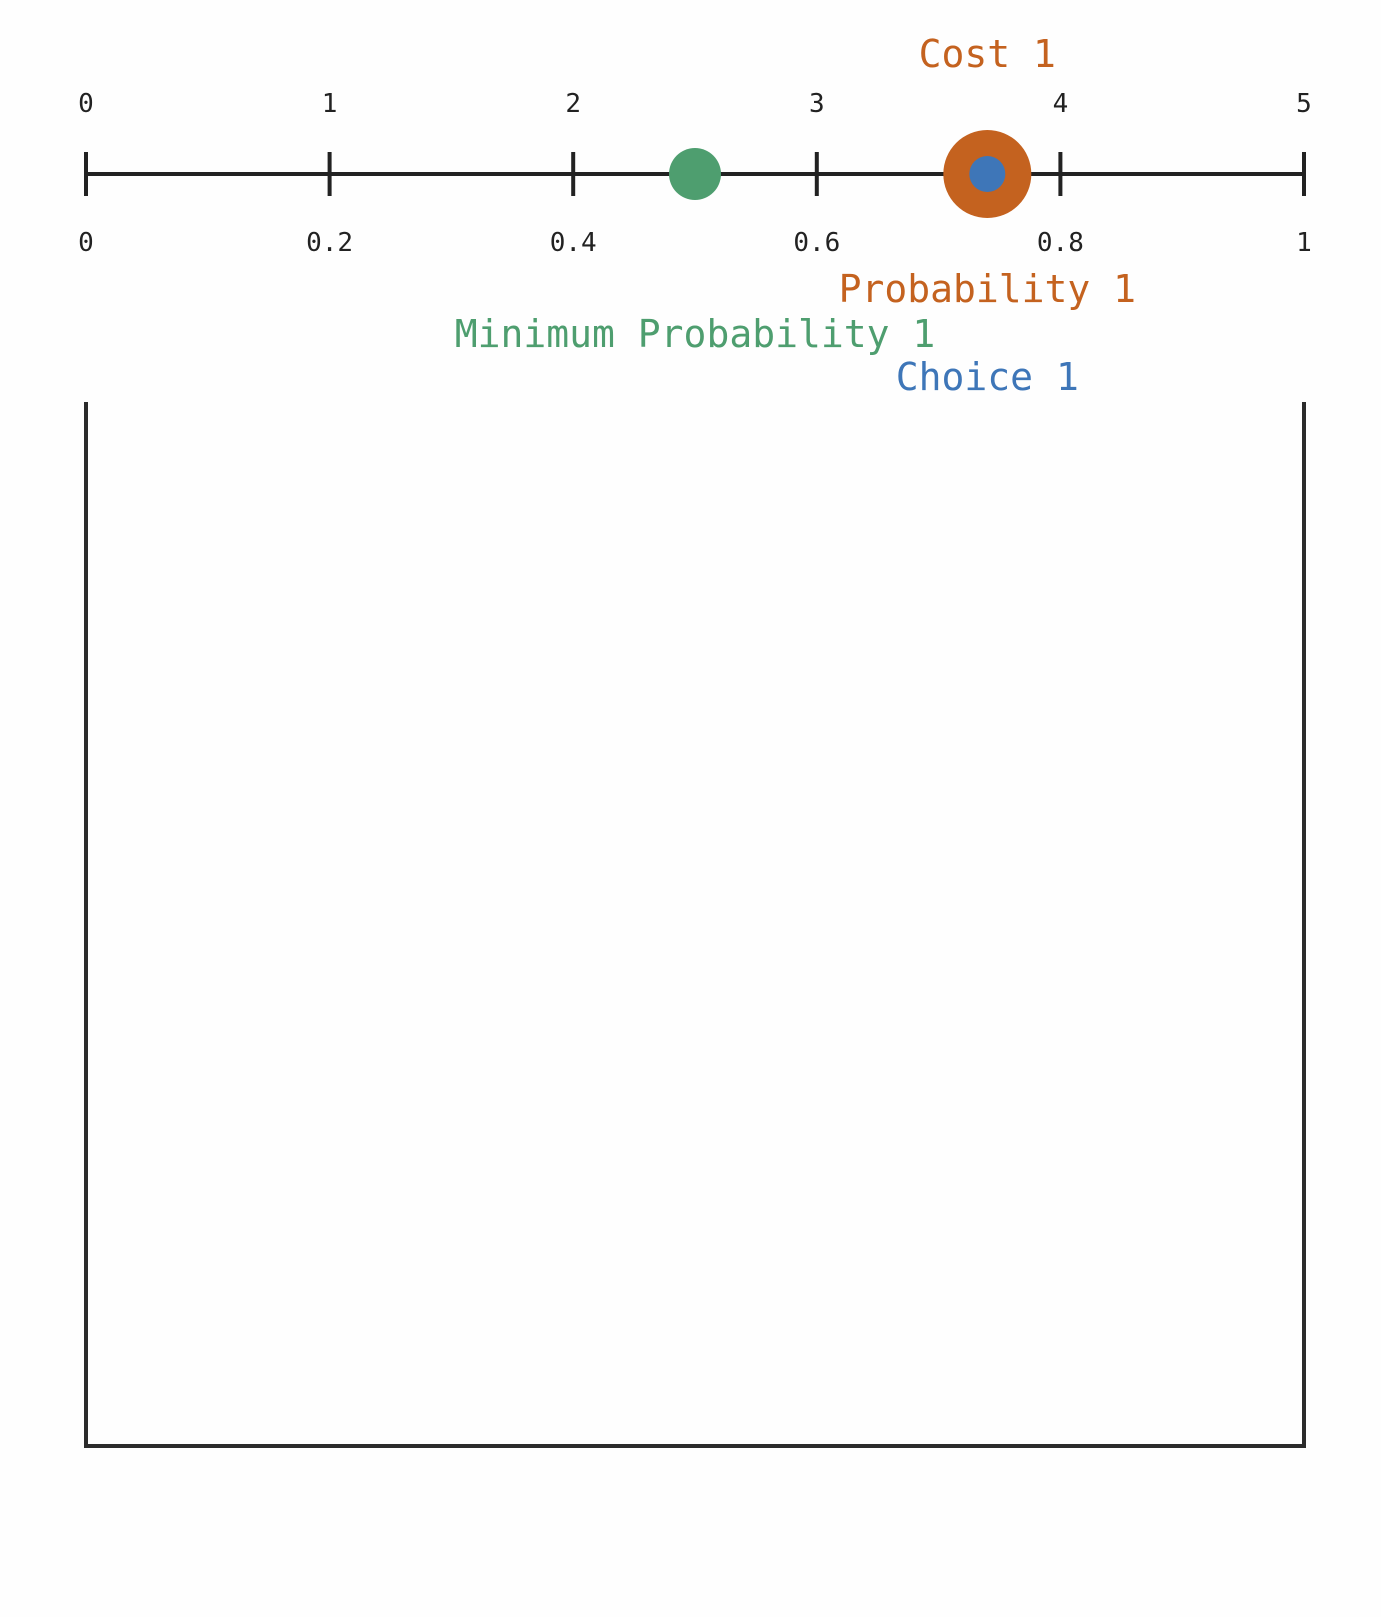 The image size is (1381, 1617). Describe the element at coordinates (987, 54) in the screenshot. I see `cost-label: Cost 1` at that location.